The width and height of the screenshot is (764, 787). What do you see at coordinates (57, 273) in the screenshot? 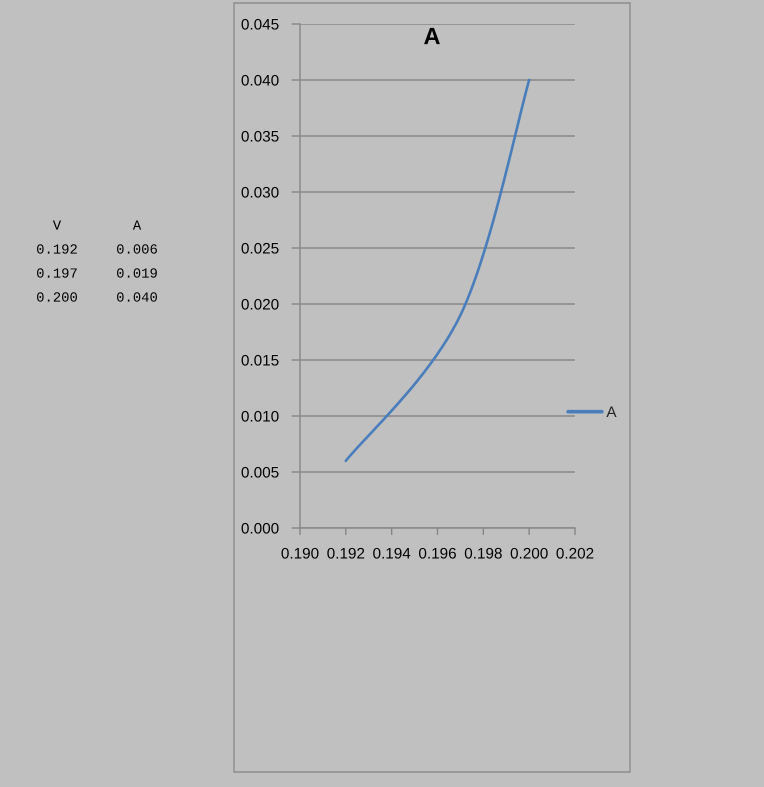
I see `text: 0.197` at bounding box center [57, 273].